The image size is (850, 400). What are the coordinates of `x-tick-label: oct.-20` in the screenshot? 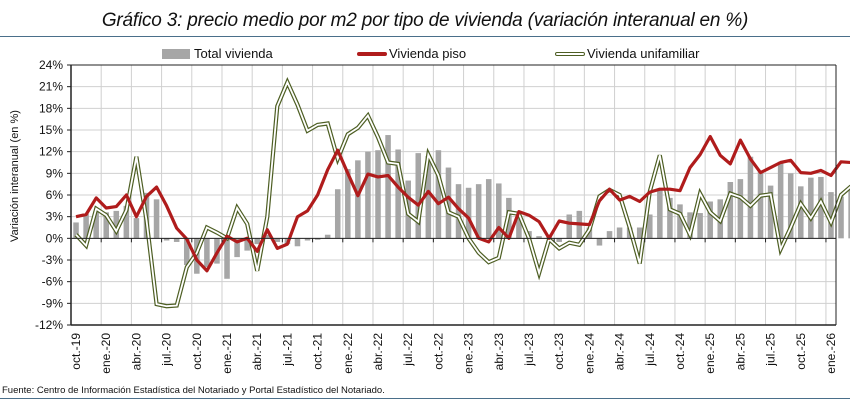 It's located at (197, 351).